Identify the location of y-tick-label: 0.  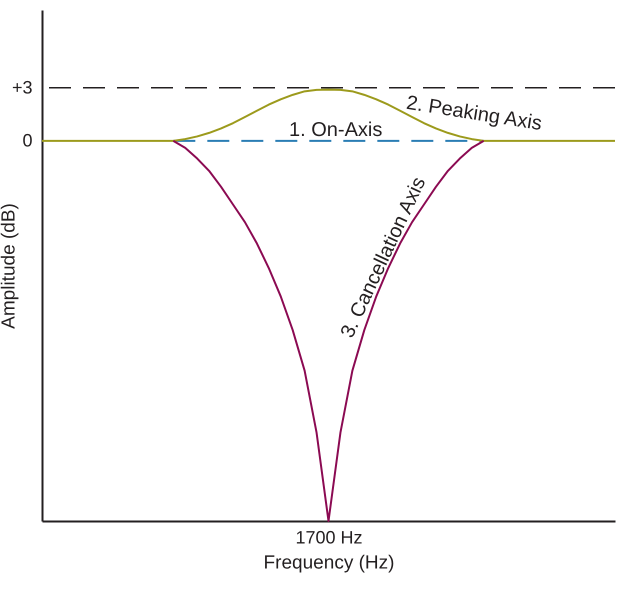
(27, 140).